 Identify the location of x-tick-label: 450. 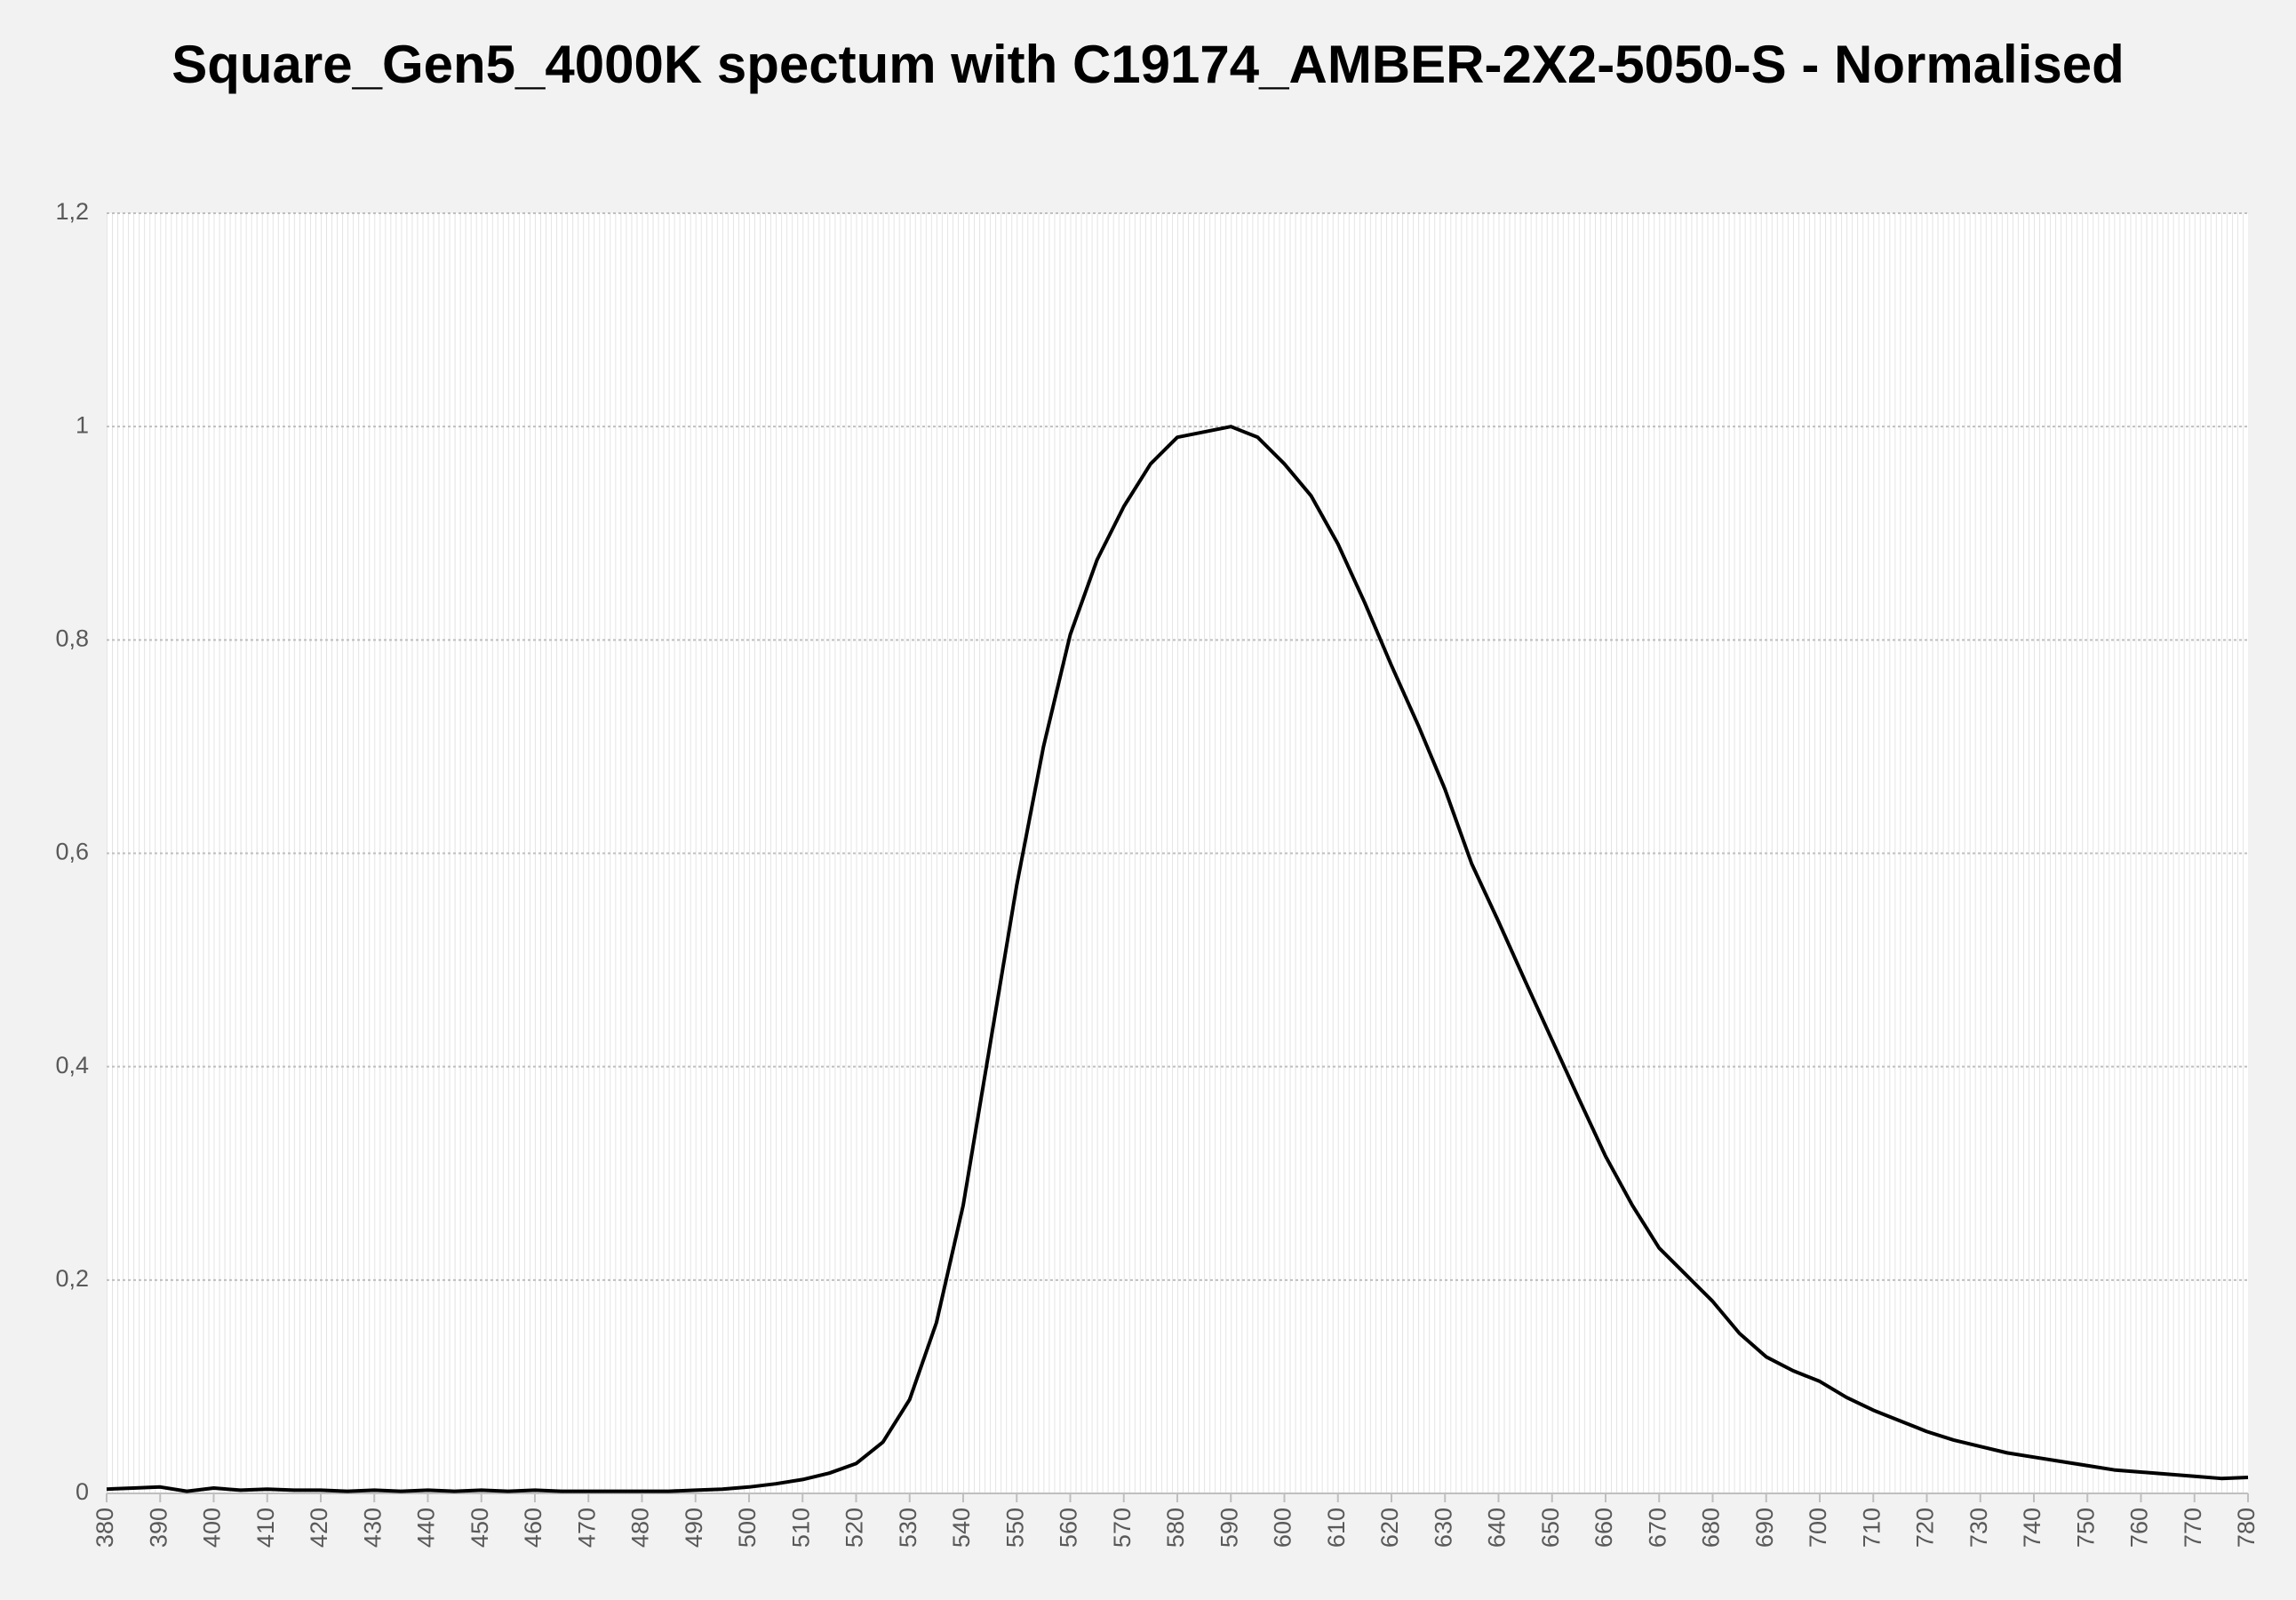
(480, 1528).